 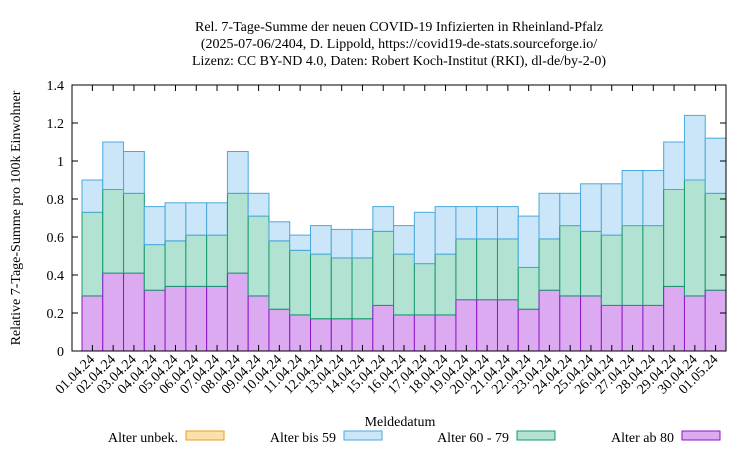 I want to click on bar-17.04.24-series-1, so click(x=424, y=289).